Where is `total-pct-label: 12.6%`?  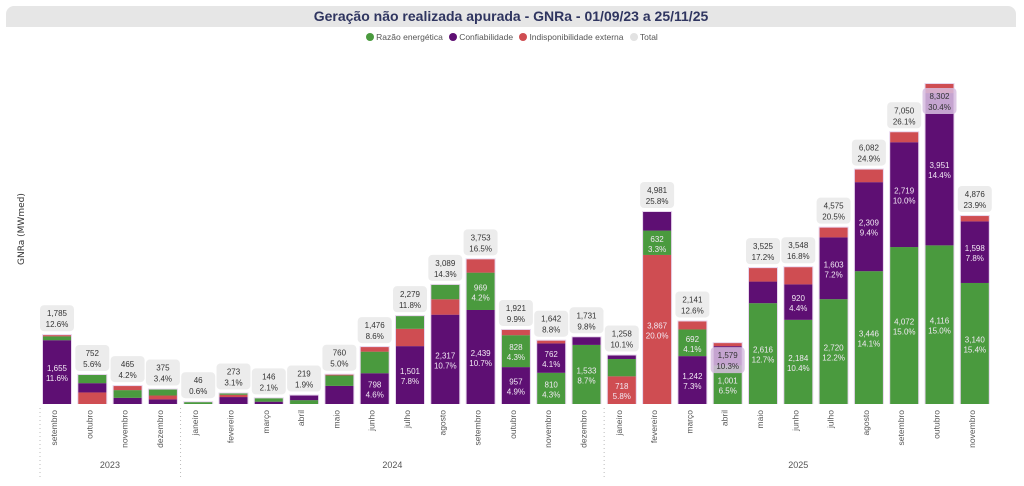
total-pct-label: 12.6% is located at coordinates (692, 310).